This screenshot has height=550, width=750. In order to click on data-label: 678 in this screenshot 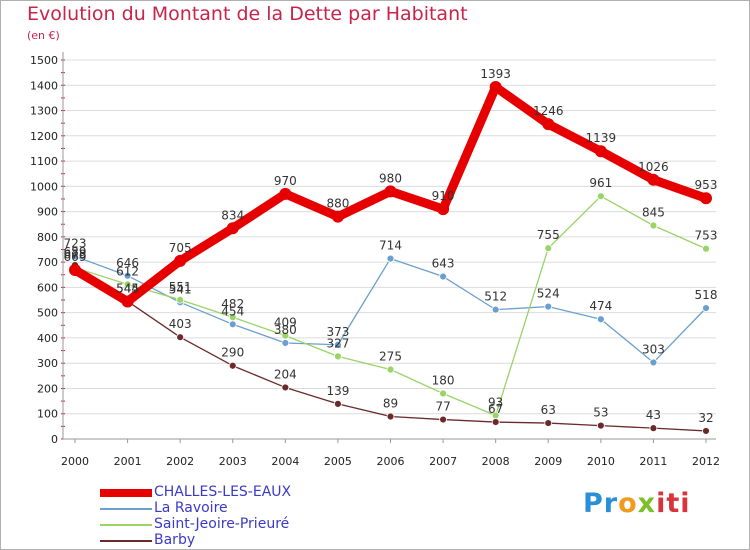, I will do `click(75, 255)`.